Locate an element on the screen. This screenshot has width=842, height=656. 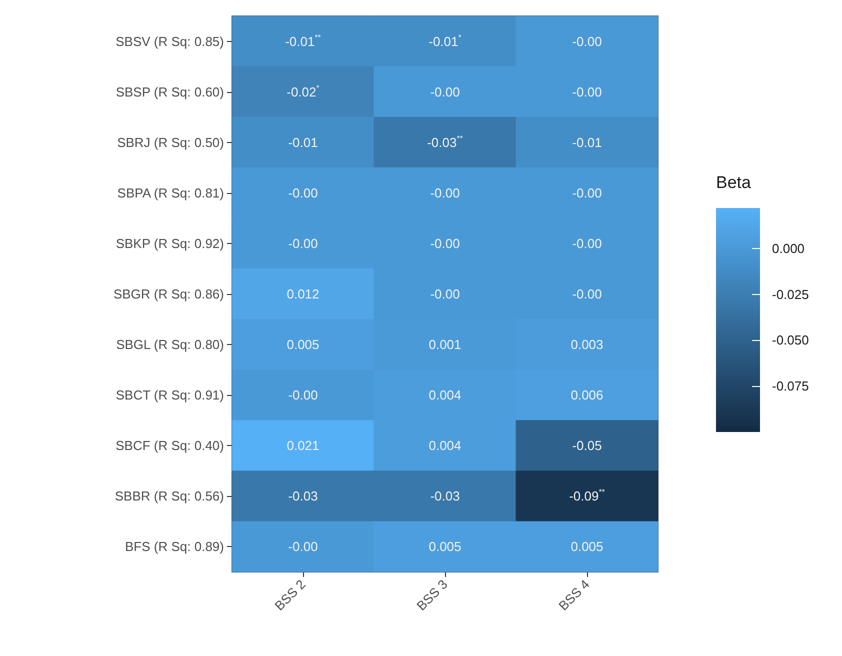
data-label: -0.01* is located at coordinates (445, 40).